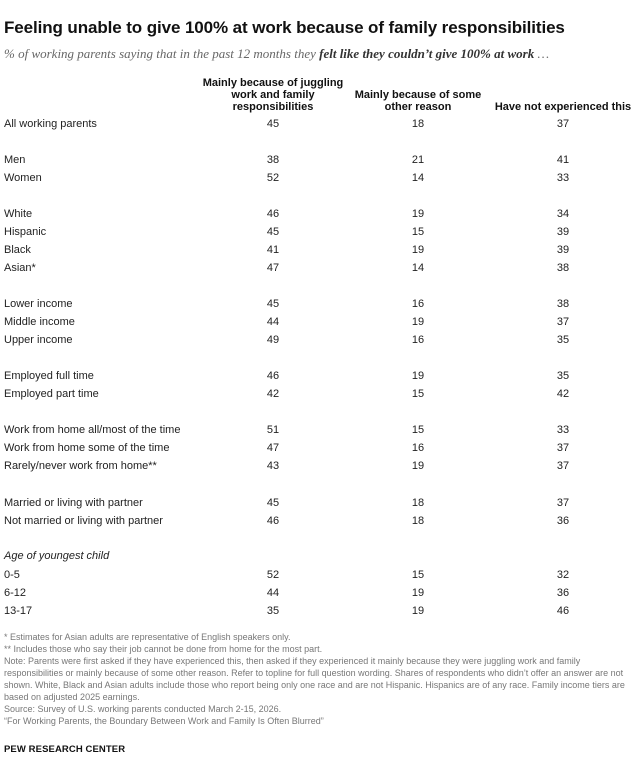  What do you see at coordinates (320, 216) in the screenshot?
I see `table-row: White 46 19 34` at bounding box center [320, 216].